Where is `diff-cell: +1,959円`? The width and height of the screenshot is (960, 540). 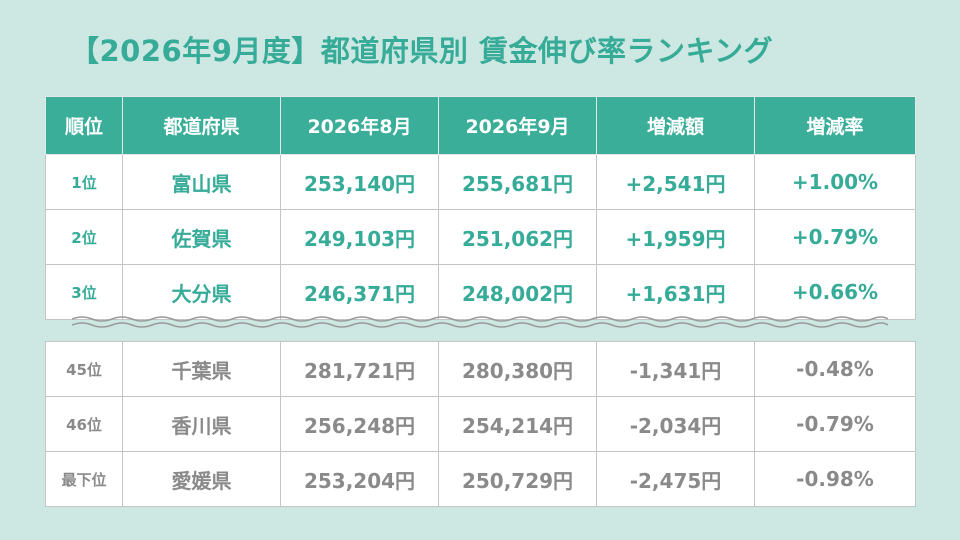 diff-cell: +1,959円 is located at coordinates (675, 237).